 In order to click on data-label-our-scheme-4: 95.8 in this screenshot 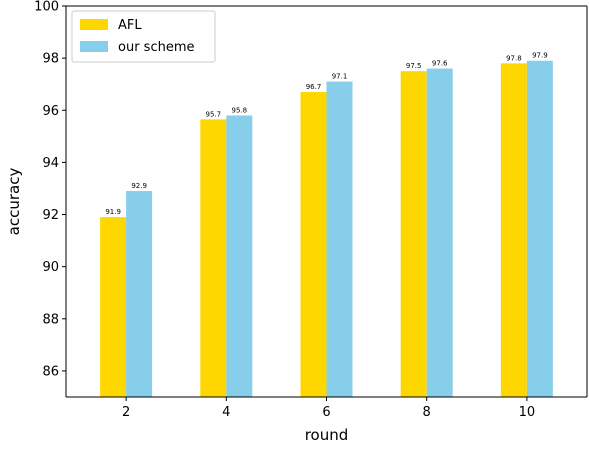, I will do `click(240, 110)`.